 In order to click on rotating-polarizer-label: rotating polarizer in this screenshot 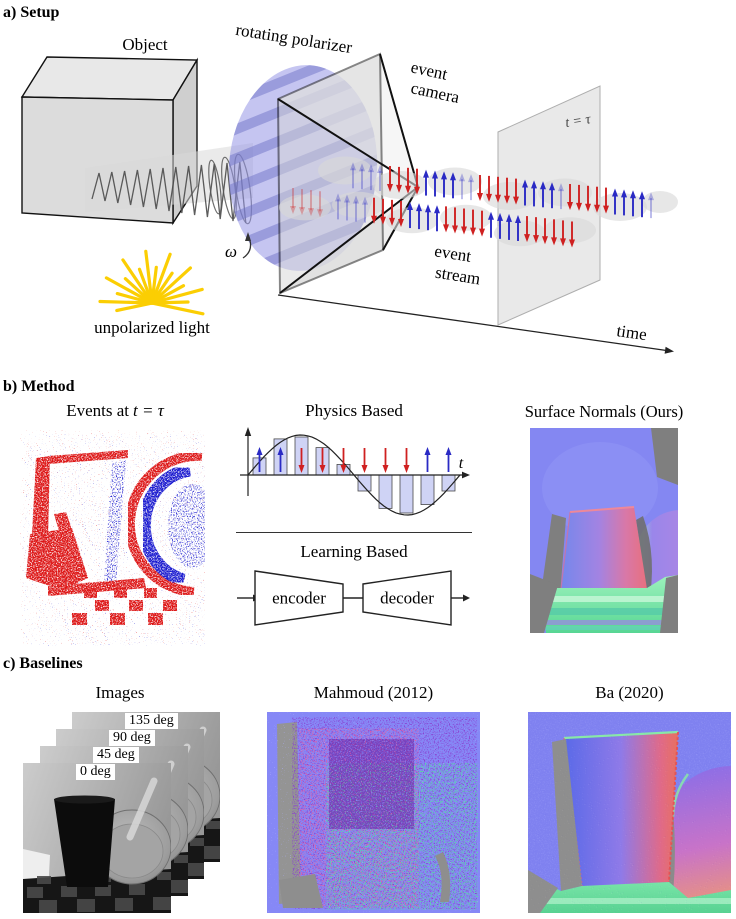, I will do `click(293, 40)`.